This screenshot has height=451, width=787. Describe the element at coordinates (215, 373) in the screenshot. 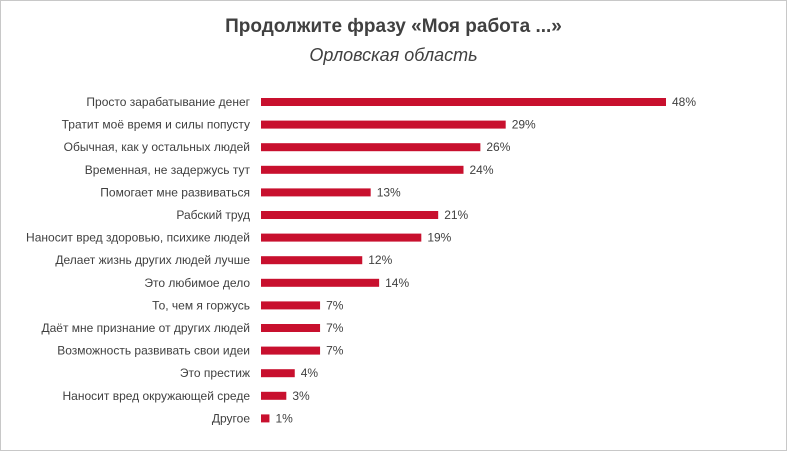

I see `category-label: Это престиж` at that location.